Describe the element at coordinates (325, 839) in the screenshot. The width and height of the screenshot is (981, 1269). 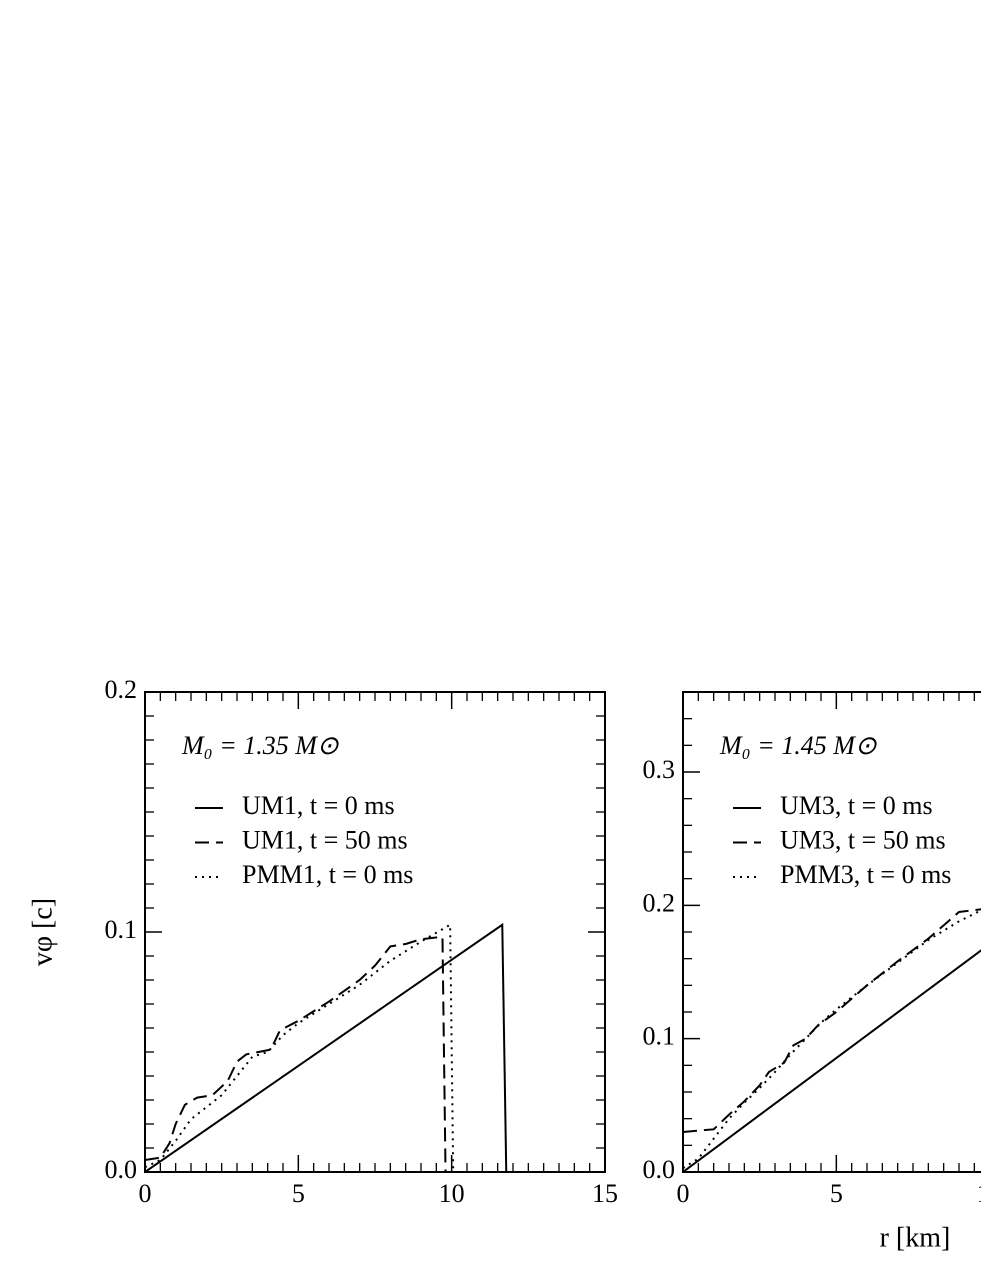
I see `legend-label: UM1, t = 50 ms` at that location.